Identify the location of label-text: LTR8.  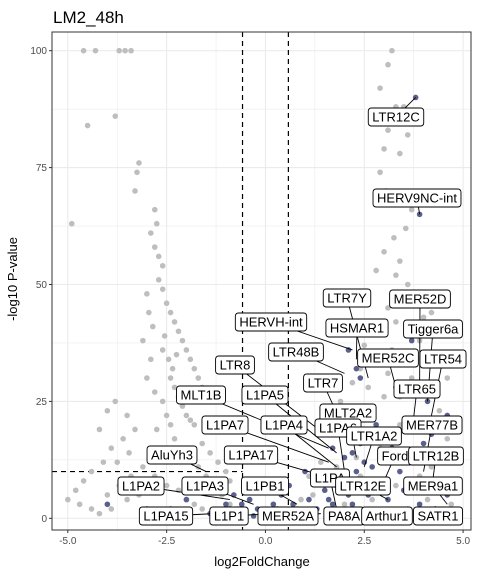
(235, 365).